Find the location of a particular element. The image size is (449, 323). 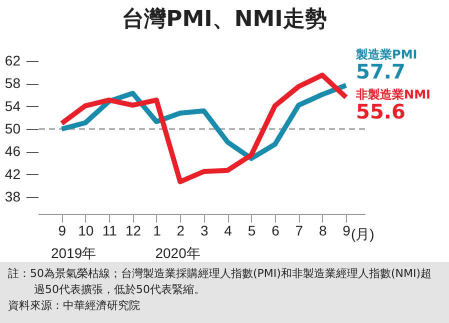

y-tick-label: 62 is located at coordinates (12, 60).